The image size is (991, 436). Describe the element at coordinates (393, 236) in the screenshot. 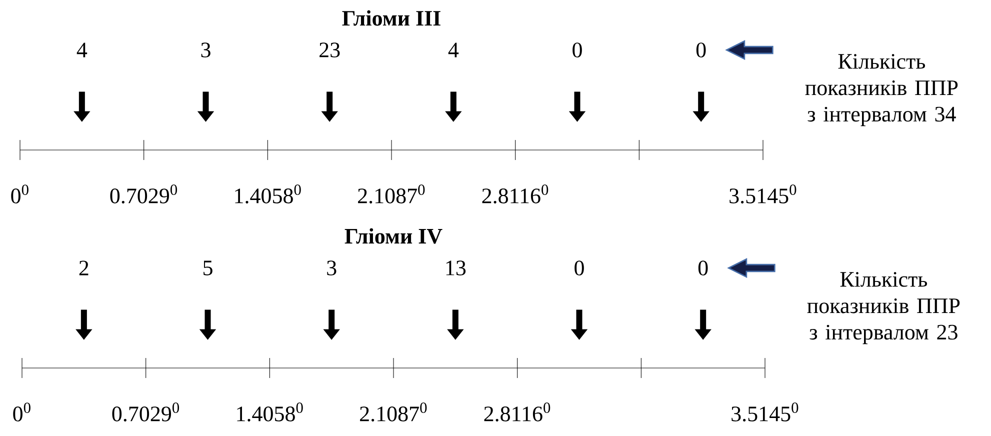

I see `text: Гліоми IV` at that location.